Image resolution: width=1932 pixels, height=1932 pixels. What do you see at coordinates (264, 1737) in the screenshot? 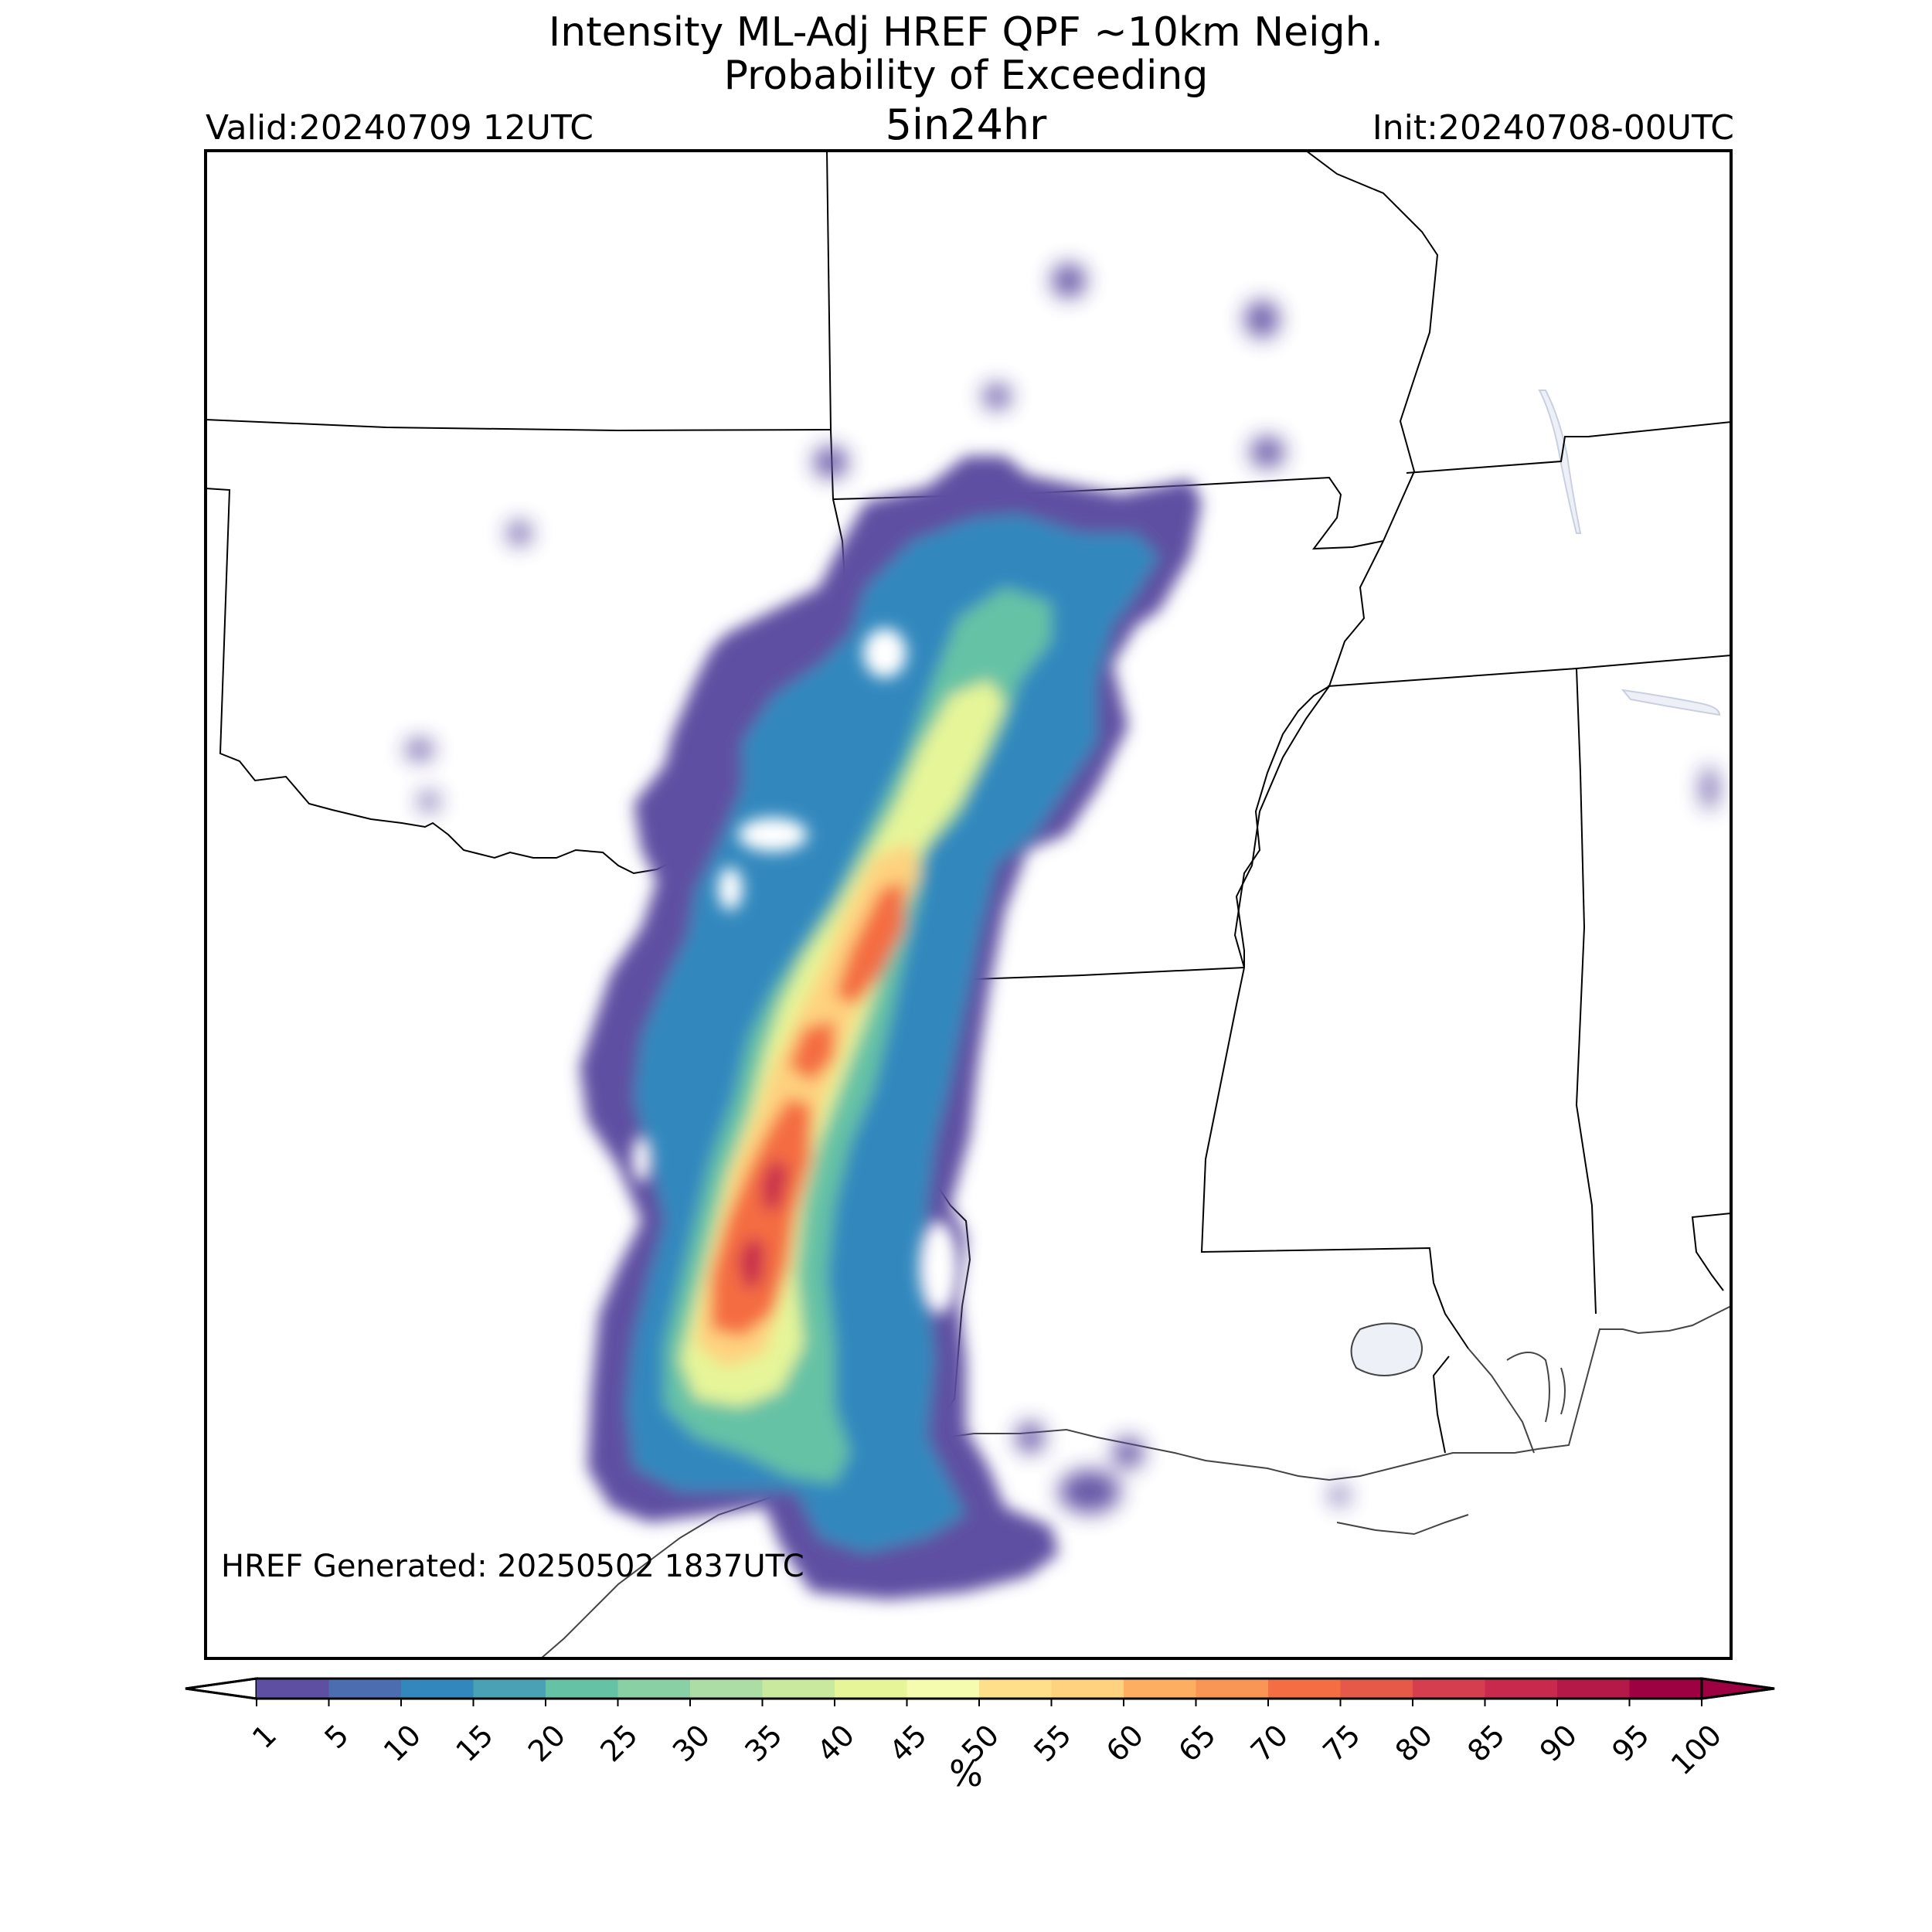
I see `colorbar-tick-label: 1` at bounding box center [264, 1737].